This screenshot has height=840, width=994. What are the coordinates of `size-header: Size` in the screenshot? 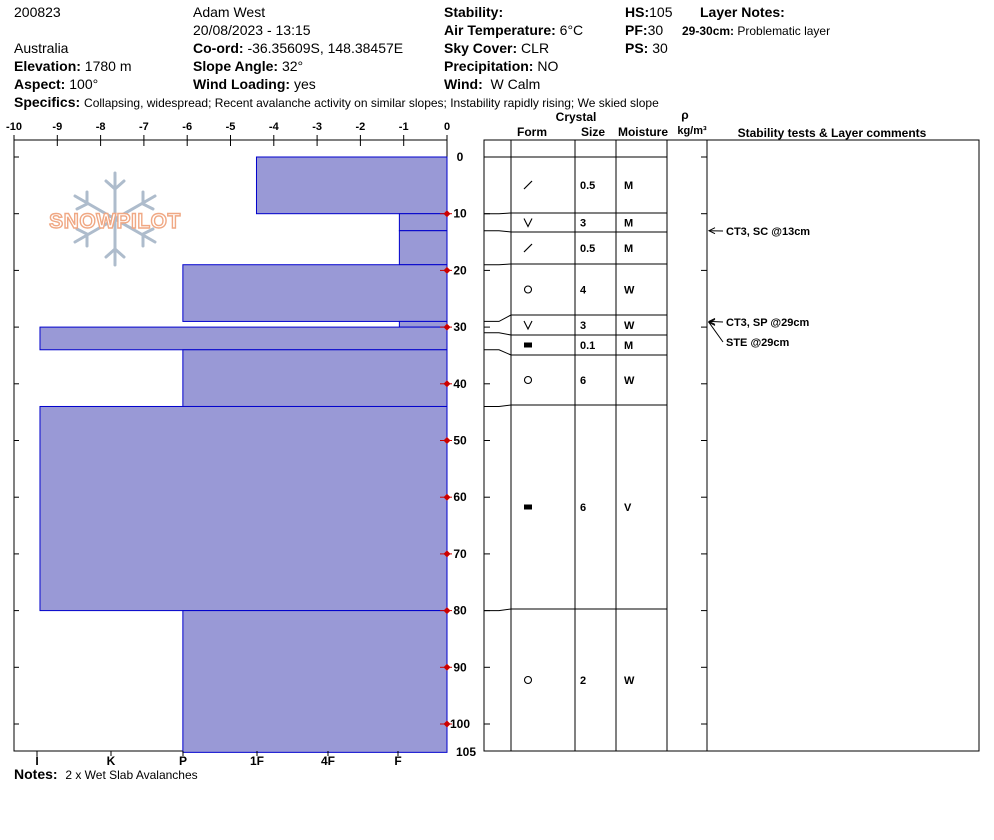 It's located at (593, 132).